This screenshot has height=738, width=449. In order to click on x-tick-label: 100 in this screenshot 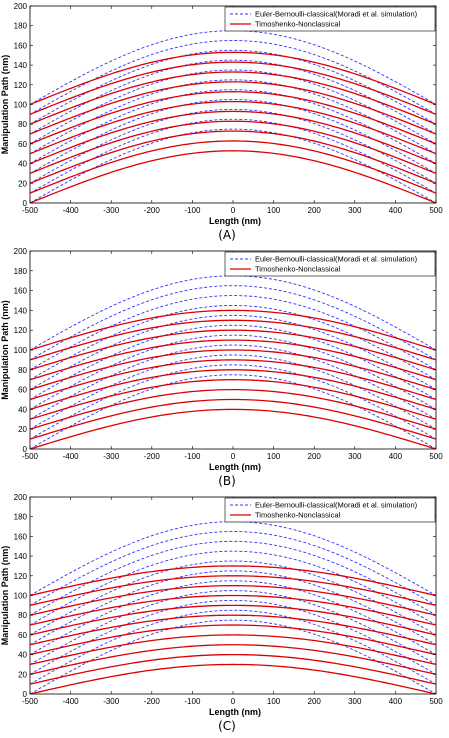, I will do `click(274, 210)`.